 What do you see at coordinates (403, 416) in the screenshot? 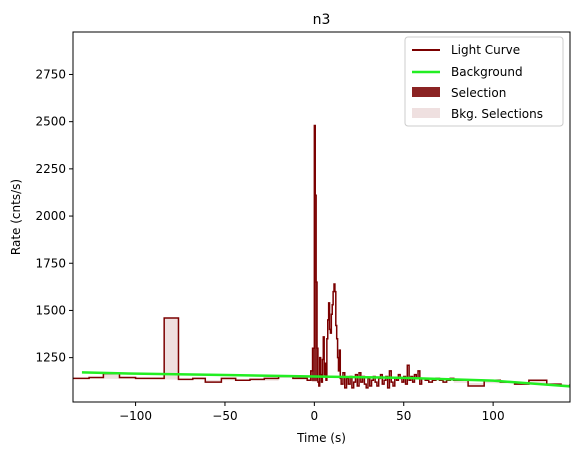
I see `x-tick-label: 50` at bounding box center [403, 416].